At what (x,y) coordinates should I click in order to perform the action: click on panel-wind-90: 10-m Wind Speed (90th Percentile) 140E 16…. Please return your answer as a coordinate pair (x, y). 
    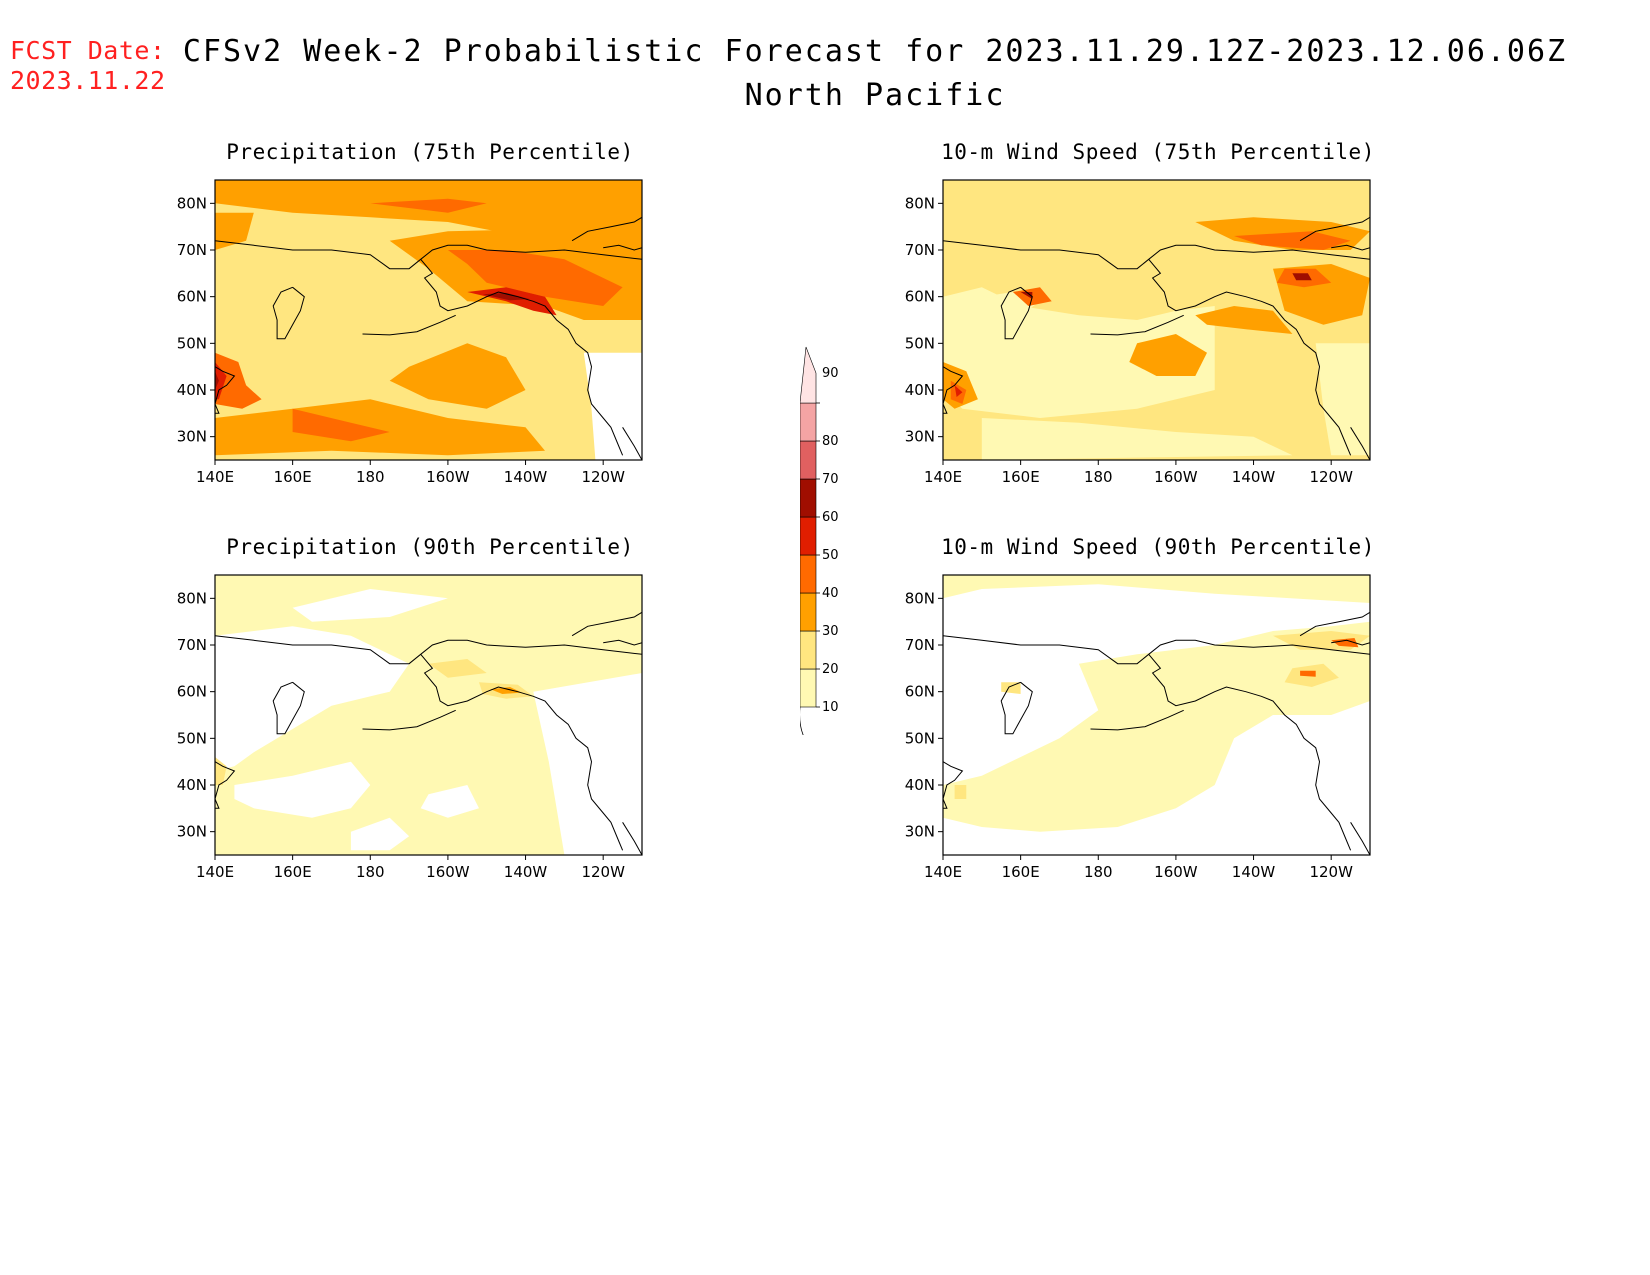
    Looking at the image, I should click on (1138, 715).